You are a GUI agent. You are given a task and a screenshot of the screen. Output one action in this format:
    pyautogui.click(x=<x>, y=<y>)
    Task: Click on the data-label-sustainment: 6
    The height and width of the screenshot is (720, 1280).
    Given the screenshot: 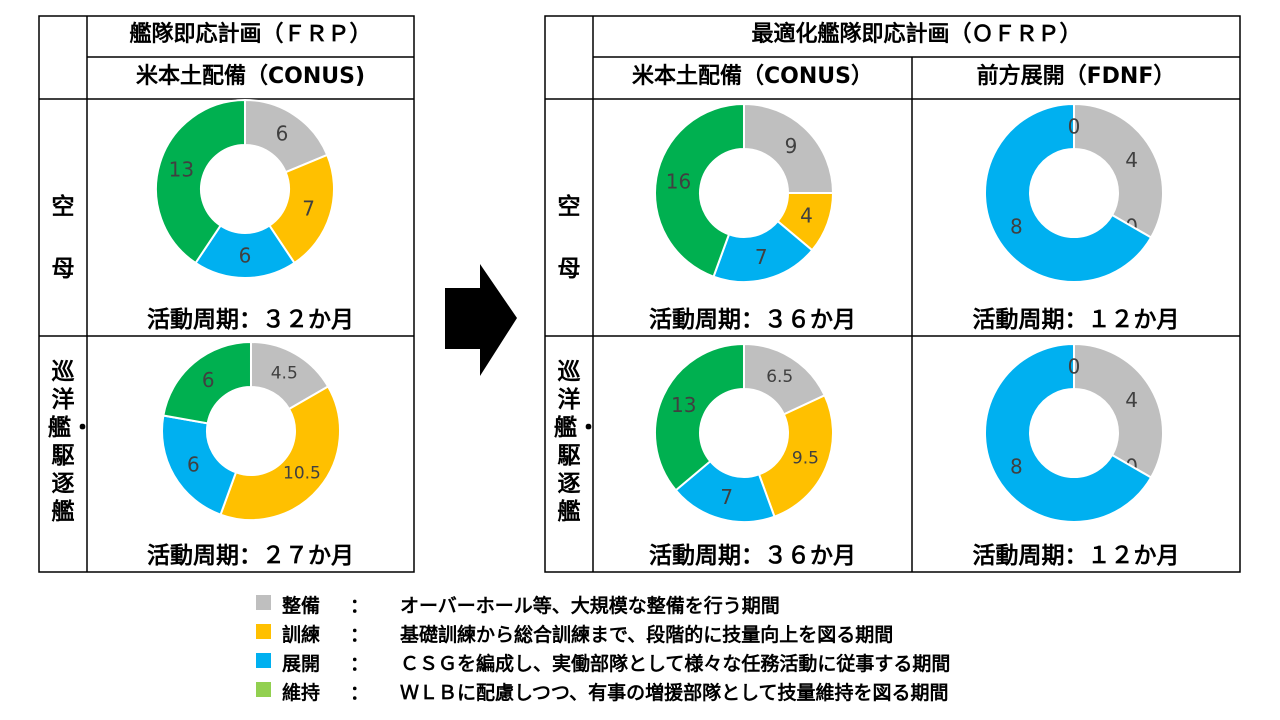 What is the action you would take?
    pyautogui.click(x=208, y=380)
    